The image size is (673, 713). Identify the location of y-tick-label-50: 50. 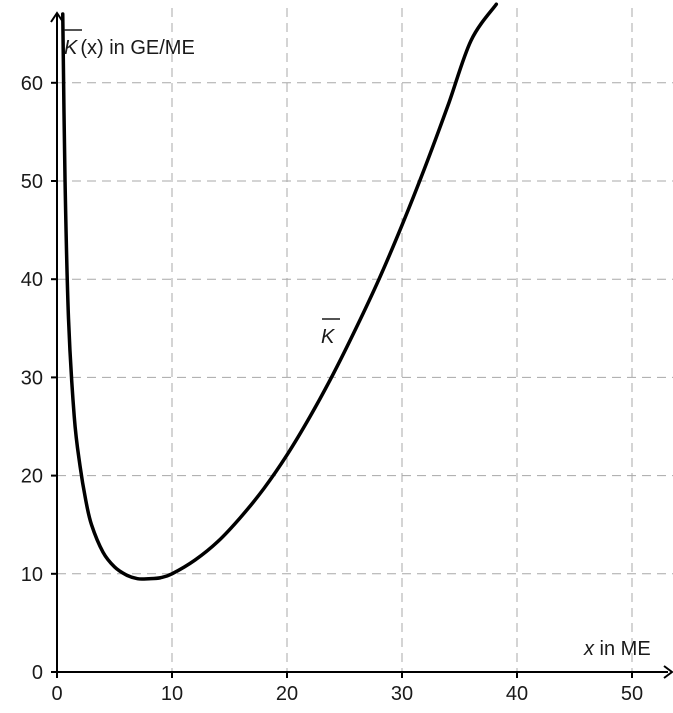
(32, 182).